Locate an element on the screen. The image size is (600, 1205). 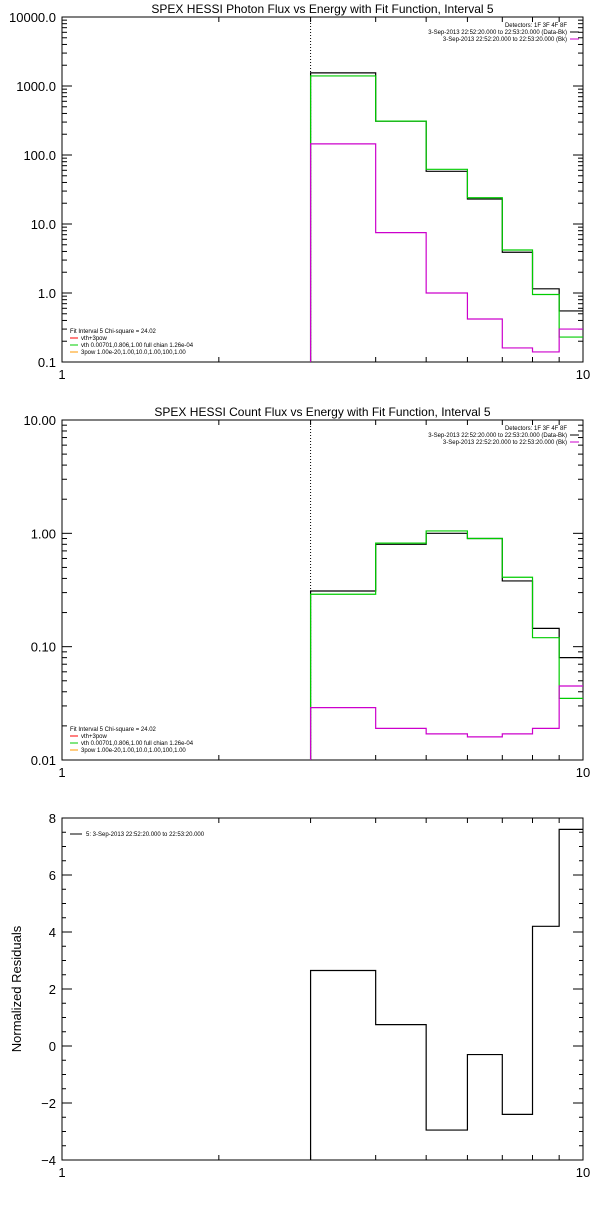
y-tick-label: 6 is located at coordinates (52, 875).